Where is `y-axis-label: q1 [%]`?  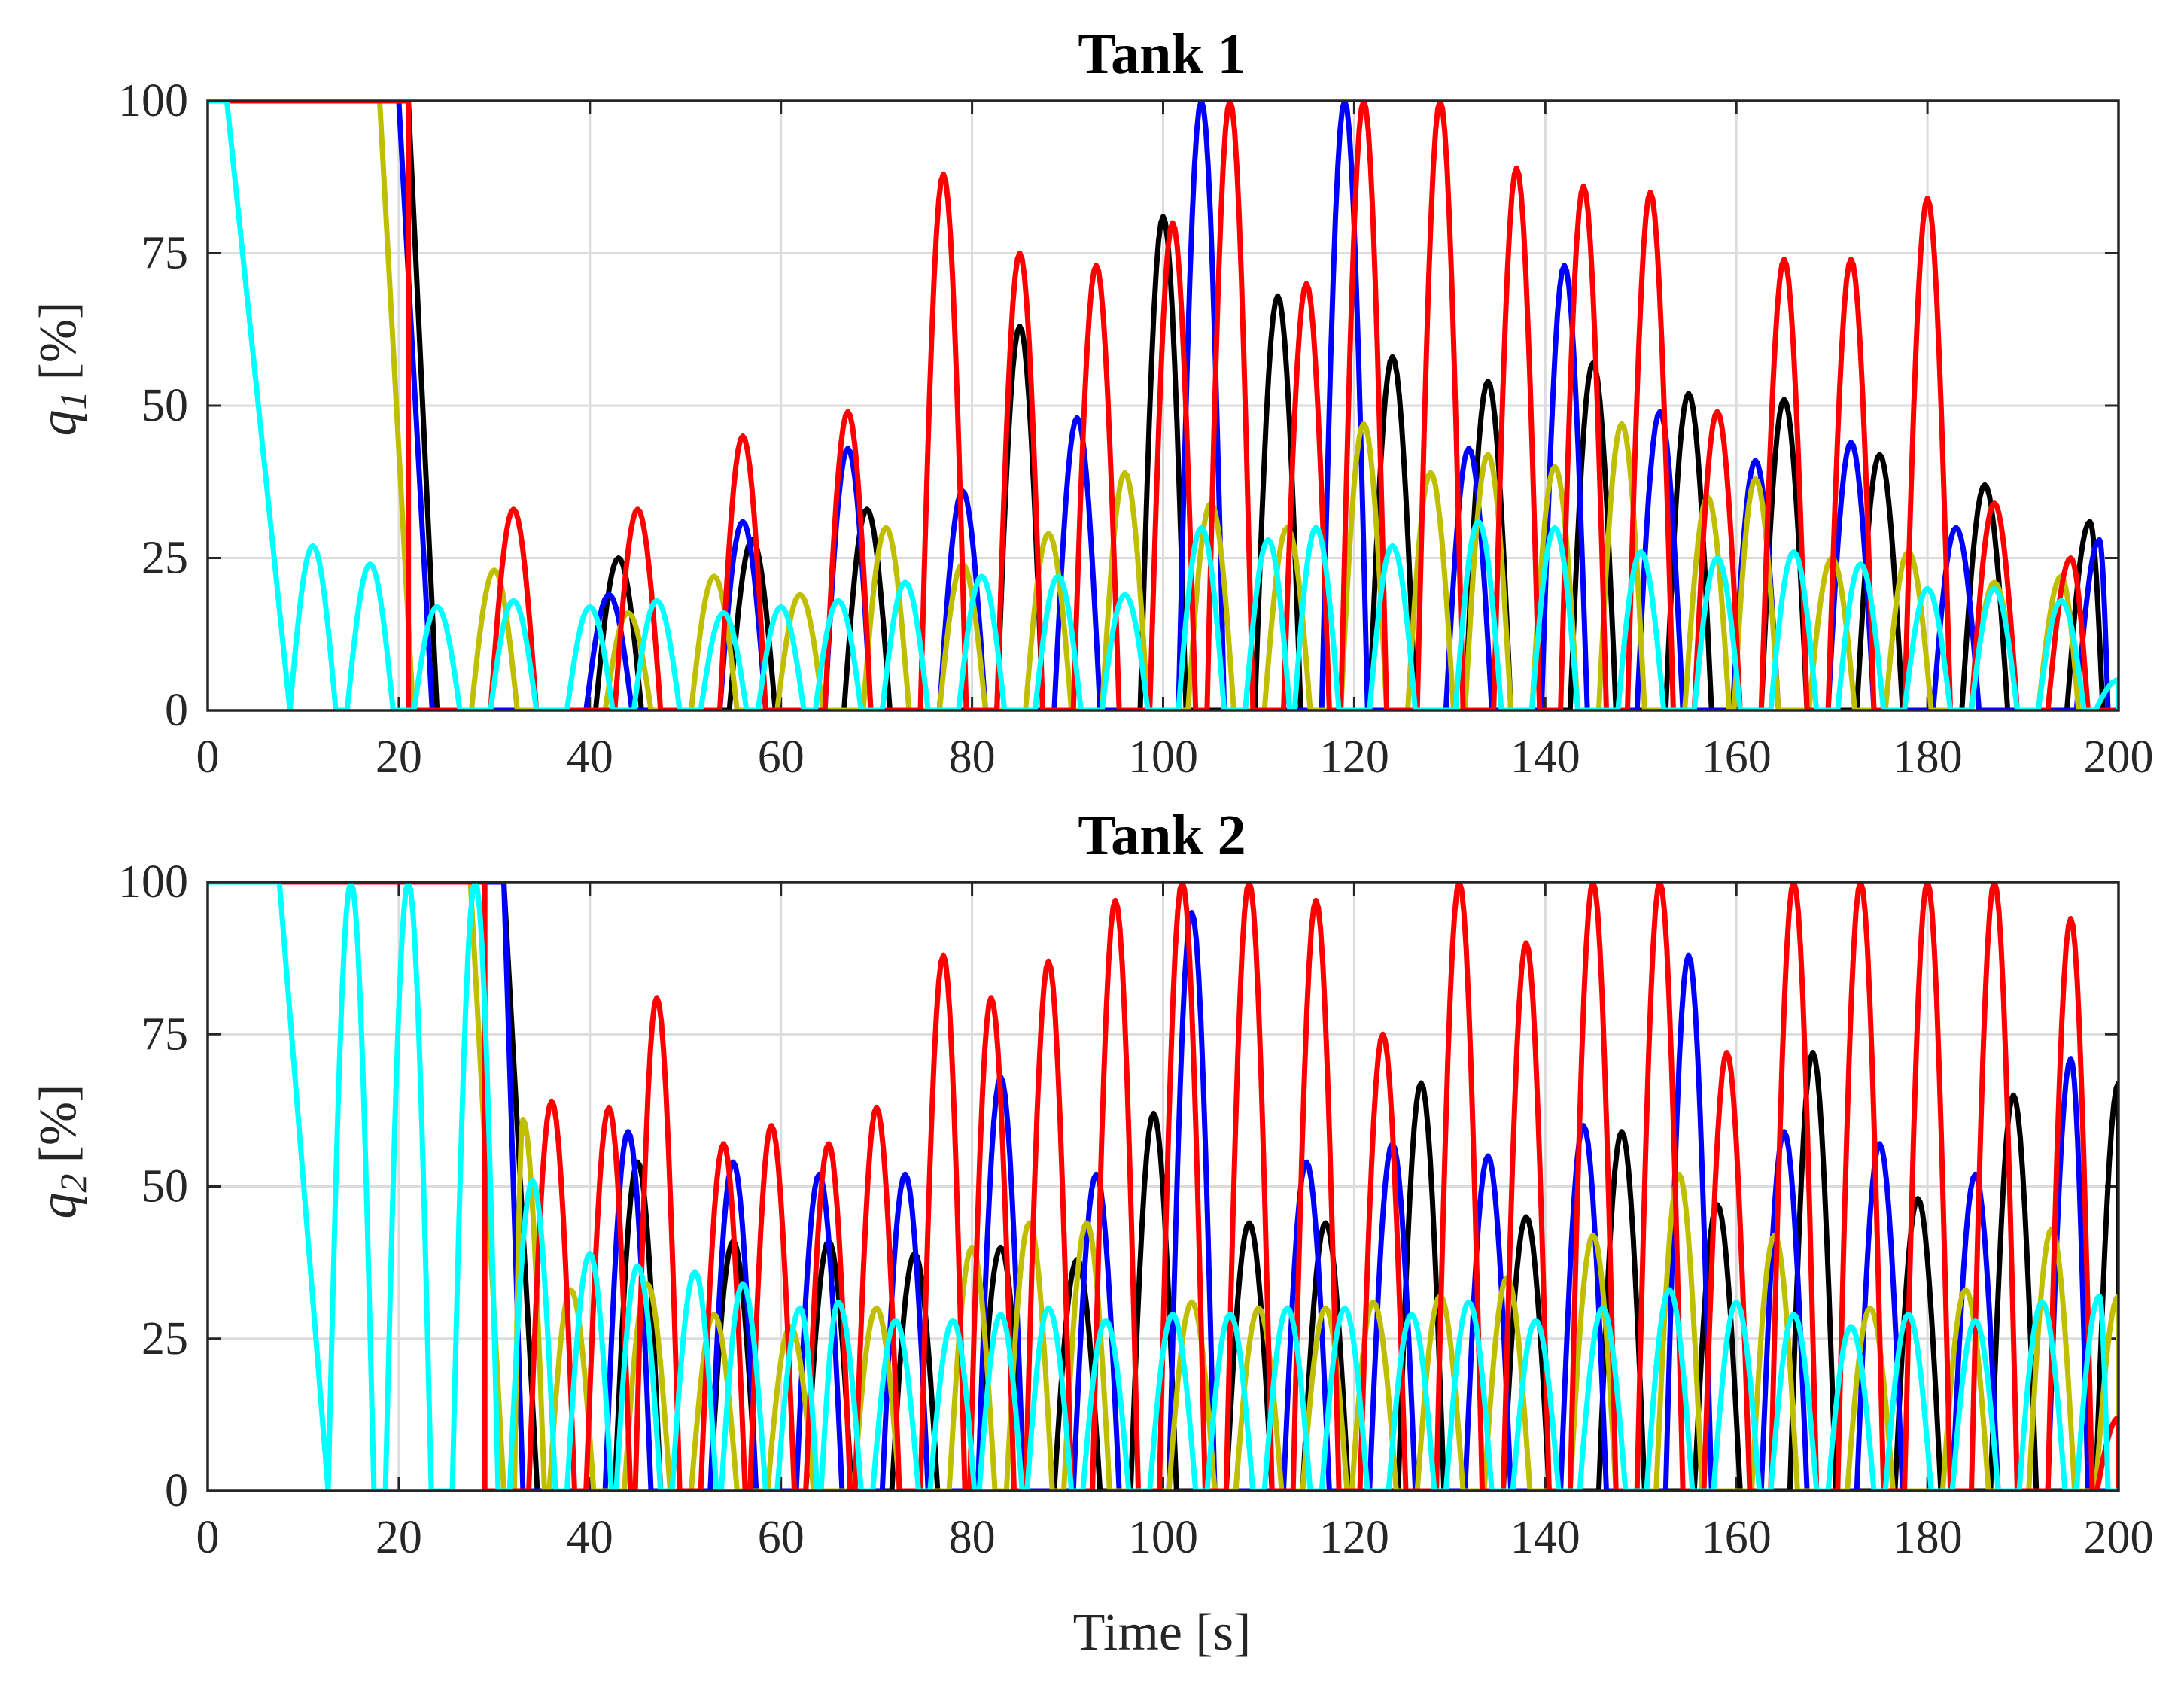
y-axis-label: q1 [%] is located at coordinates (61, 369).